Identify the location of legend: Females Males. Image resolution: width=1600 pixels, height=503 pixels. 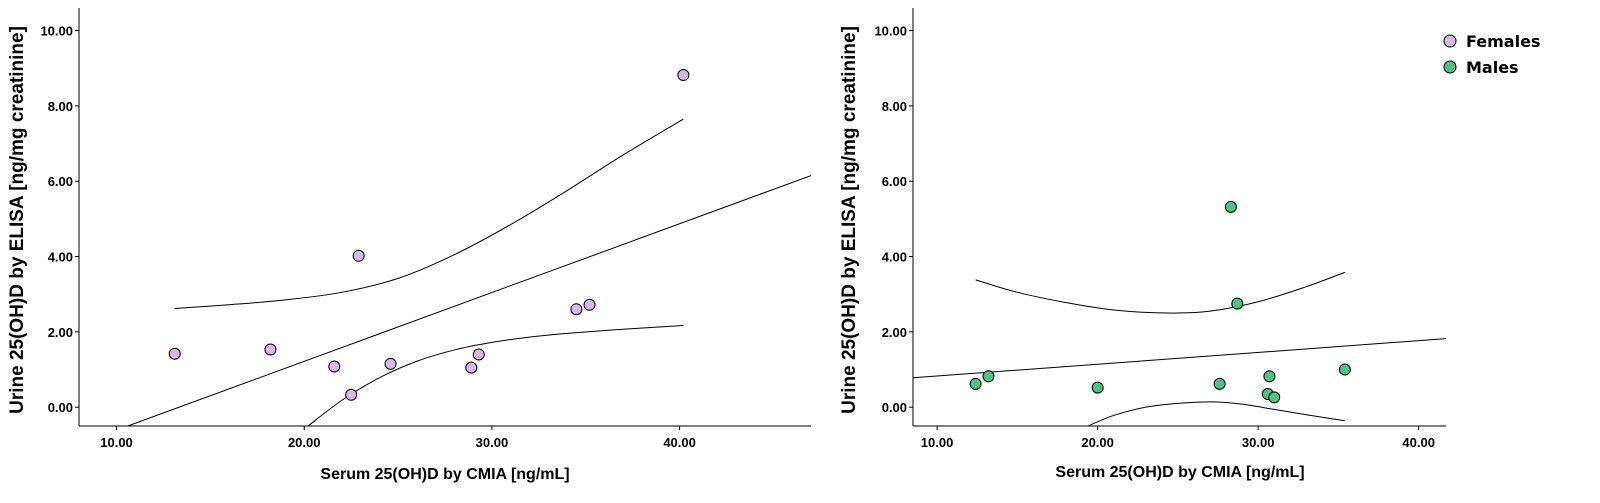
(1491, 54).